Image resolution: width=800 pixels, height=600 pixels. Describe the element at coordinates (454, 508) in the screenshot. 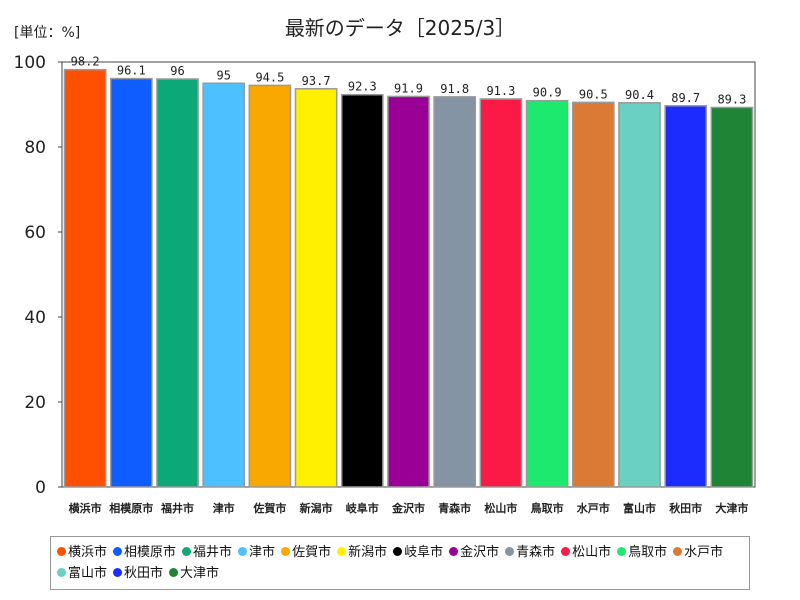

I see `x-tick-label: 青森市` at that location.